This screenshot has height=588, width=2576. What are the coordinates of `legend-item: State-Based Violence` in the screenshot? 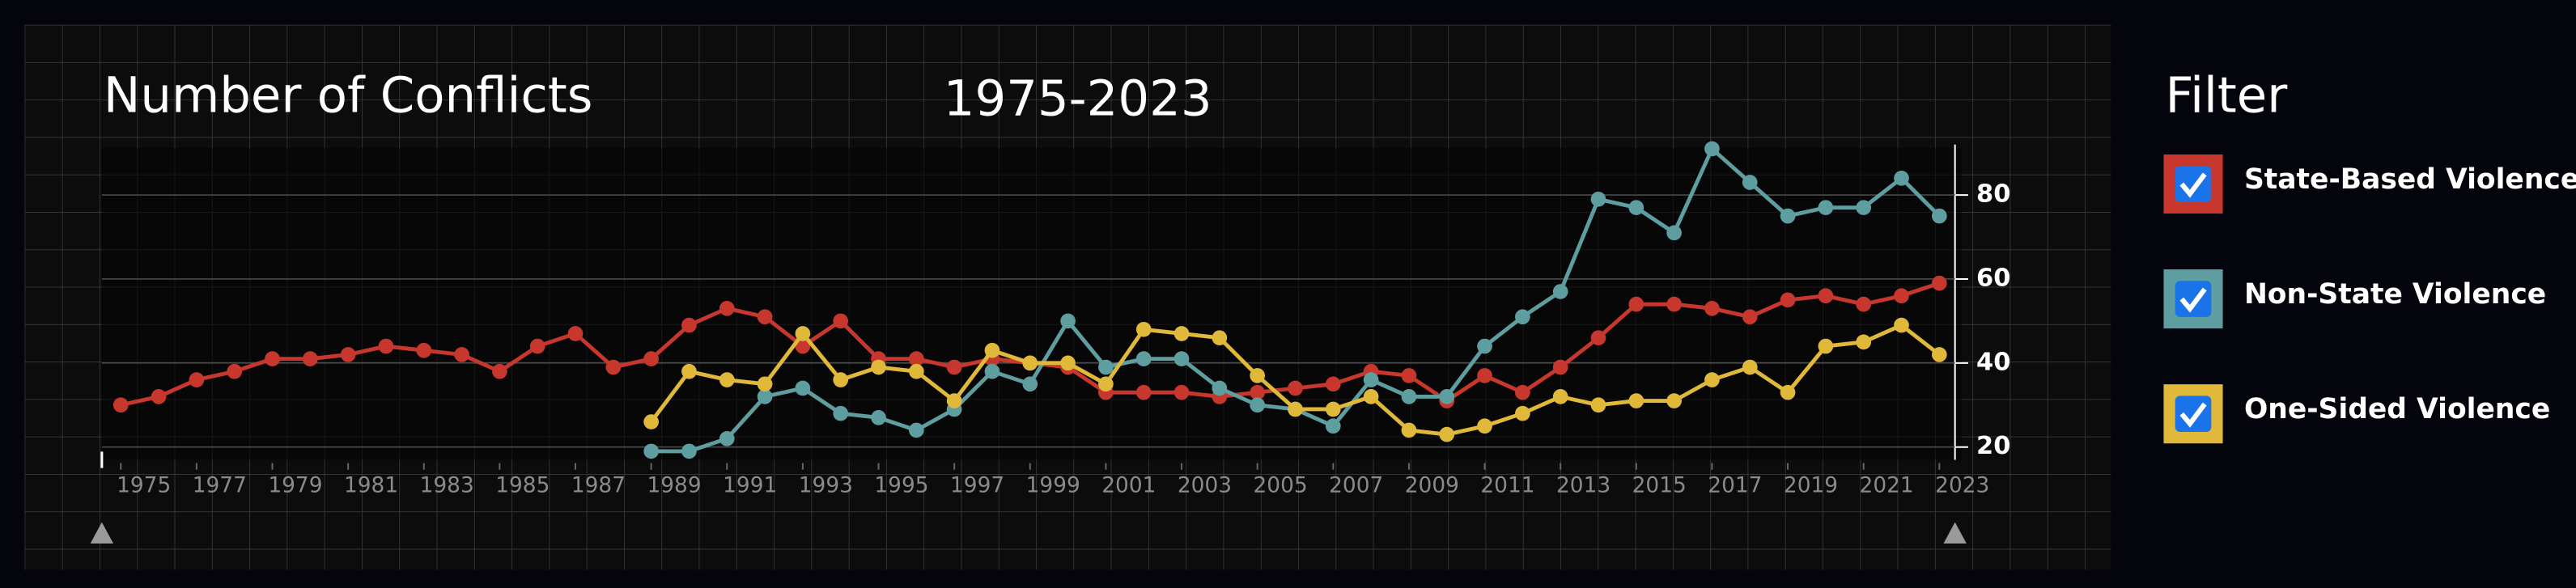 It's located at (2369, 184).